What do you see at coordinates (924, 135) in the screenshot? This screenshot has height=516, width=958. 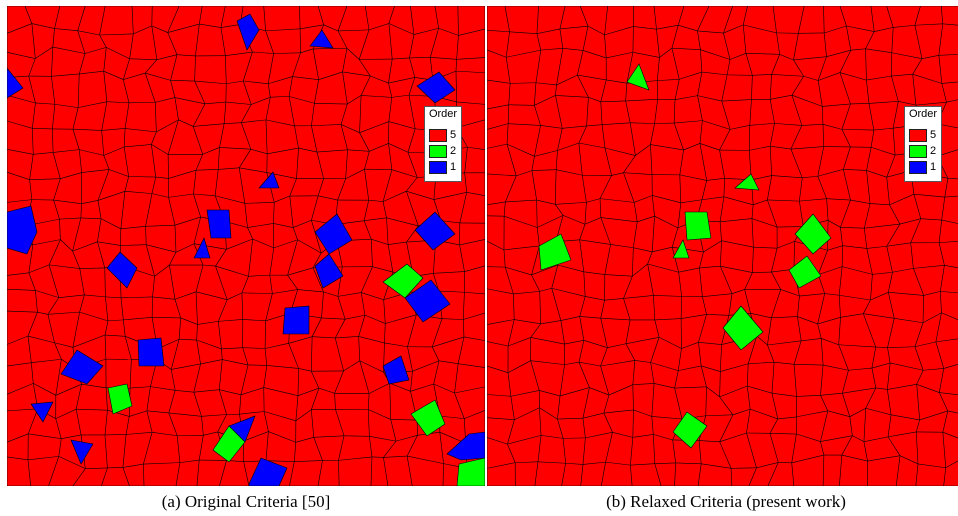 I see `legend-entry-order-5: 5` at bounding box center [924, 135].